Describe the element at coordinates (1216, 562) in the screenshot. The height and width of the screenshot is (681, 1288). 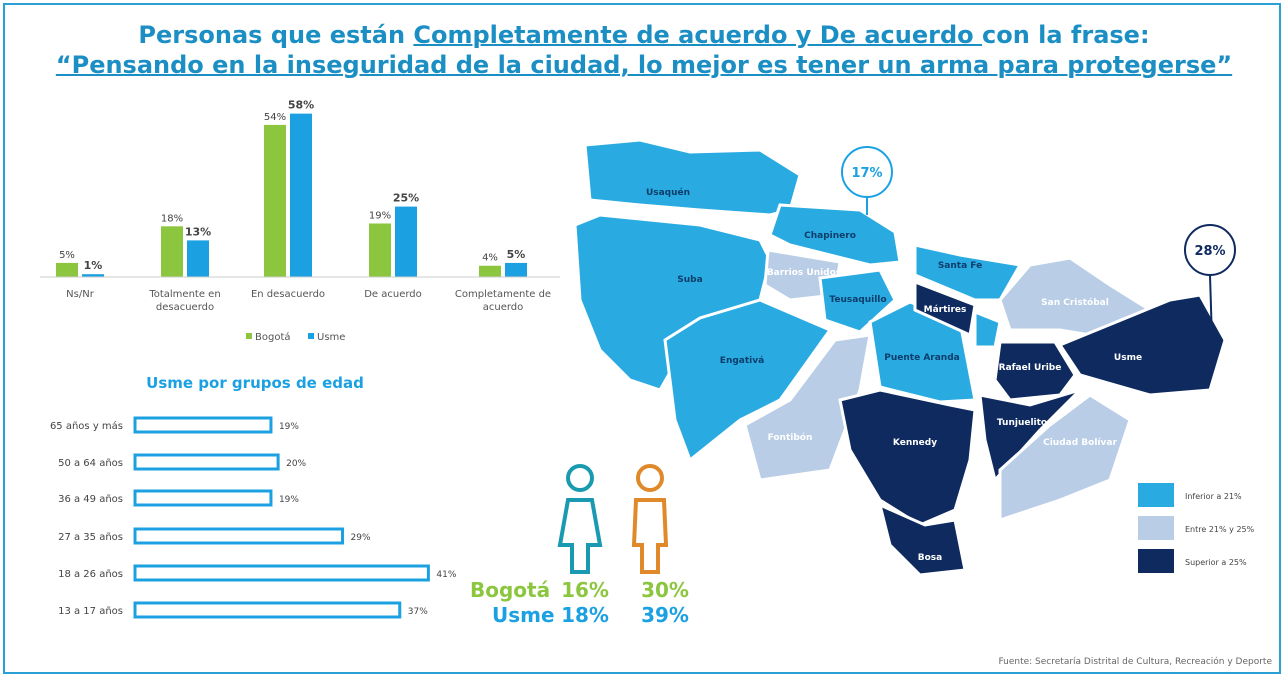
I see `legend-label: Superior a 25%` at that location.